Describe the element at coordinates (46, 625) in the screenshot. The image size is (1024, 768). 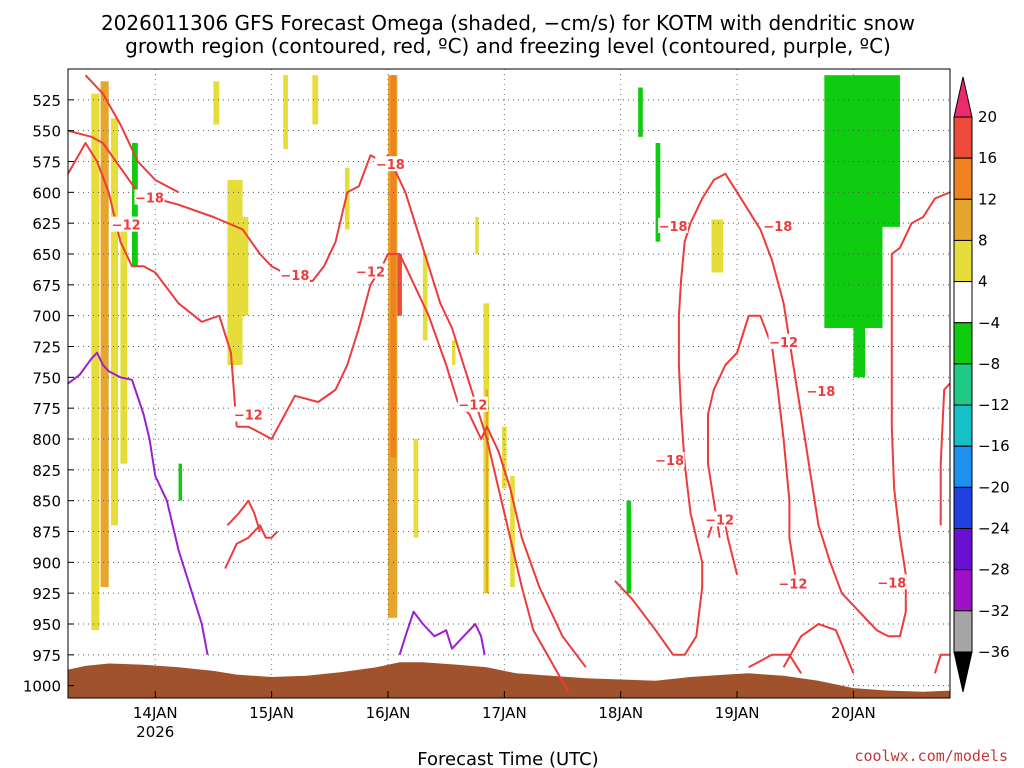
I see `y-tick-label-17: 950` at that location.